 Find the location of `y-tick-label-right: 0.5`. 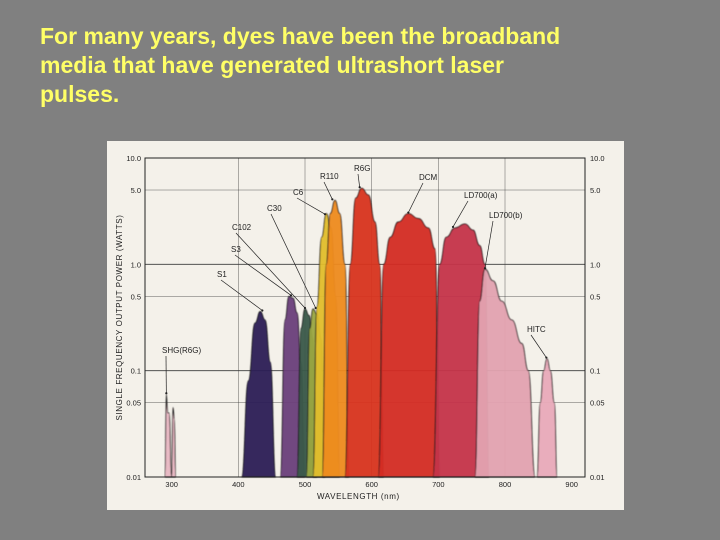

y-tick-label-right: 0.5 is located at coordinates (595, 296).